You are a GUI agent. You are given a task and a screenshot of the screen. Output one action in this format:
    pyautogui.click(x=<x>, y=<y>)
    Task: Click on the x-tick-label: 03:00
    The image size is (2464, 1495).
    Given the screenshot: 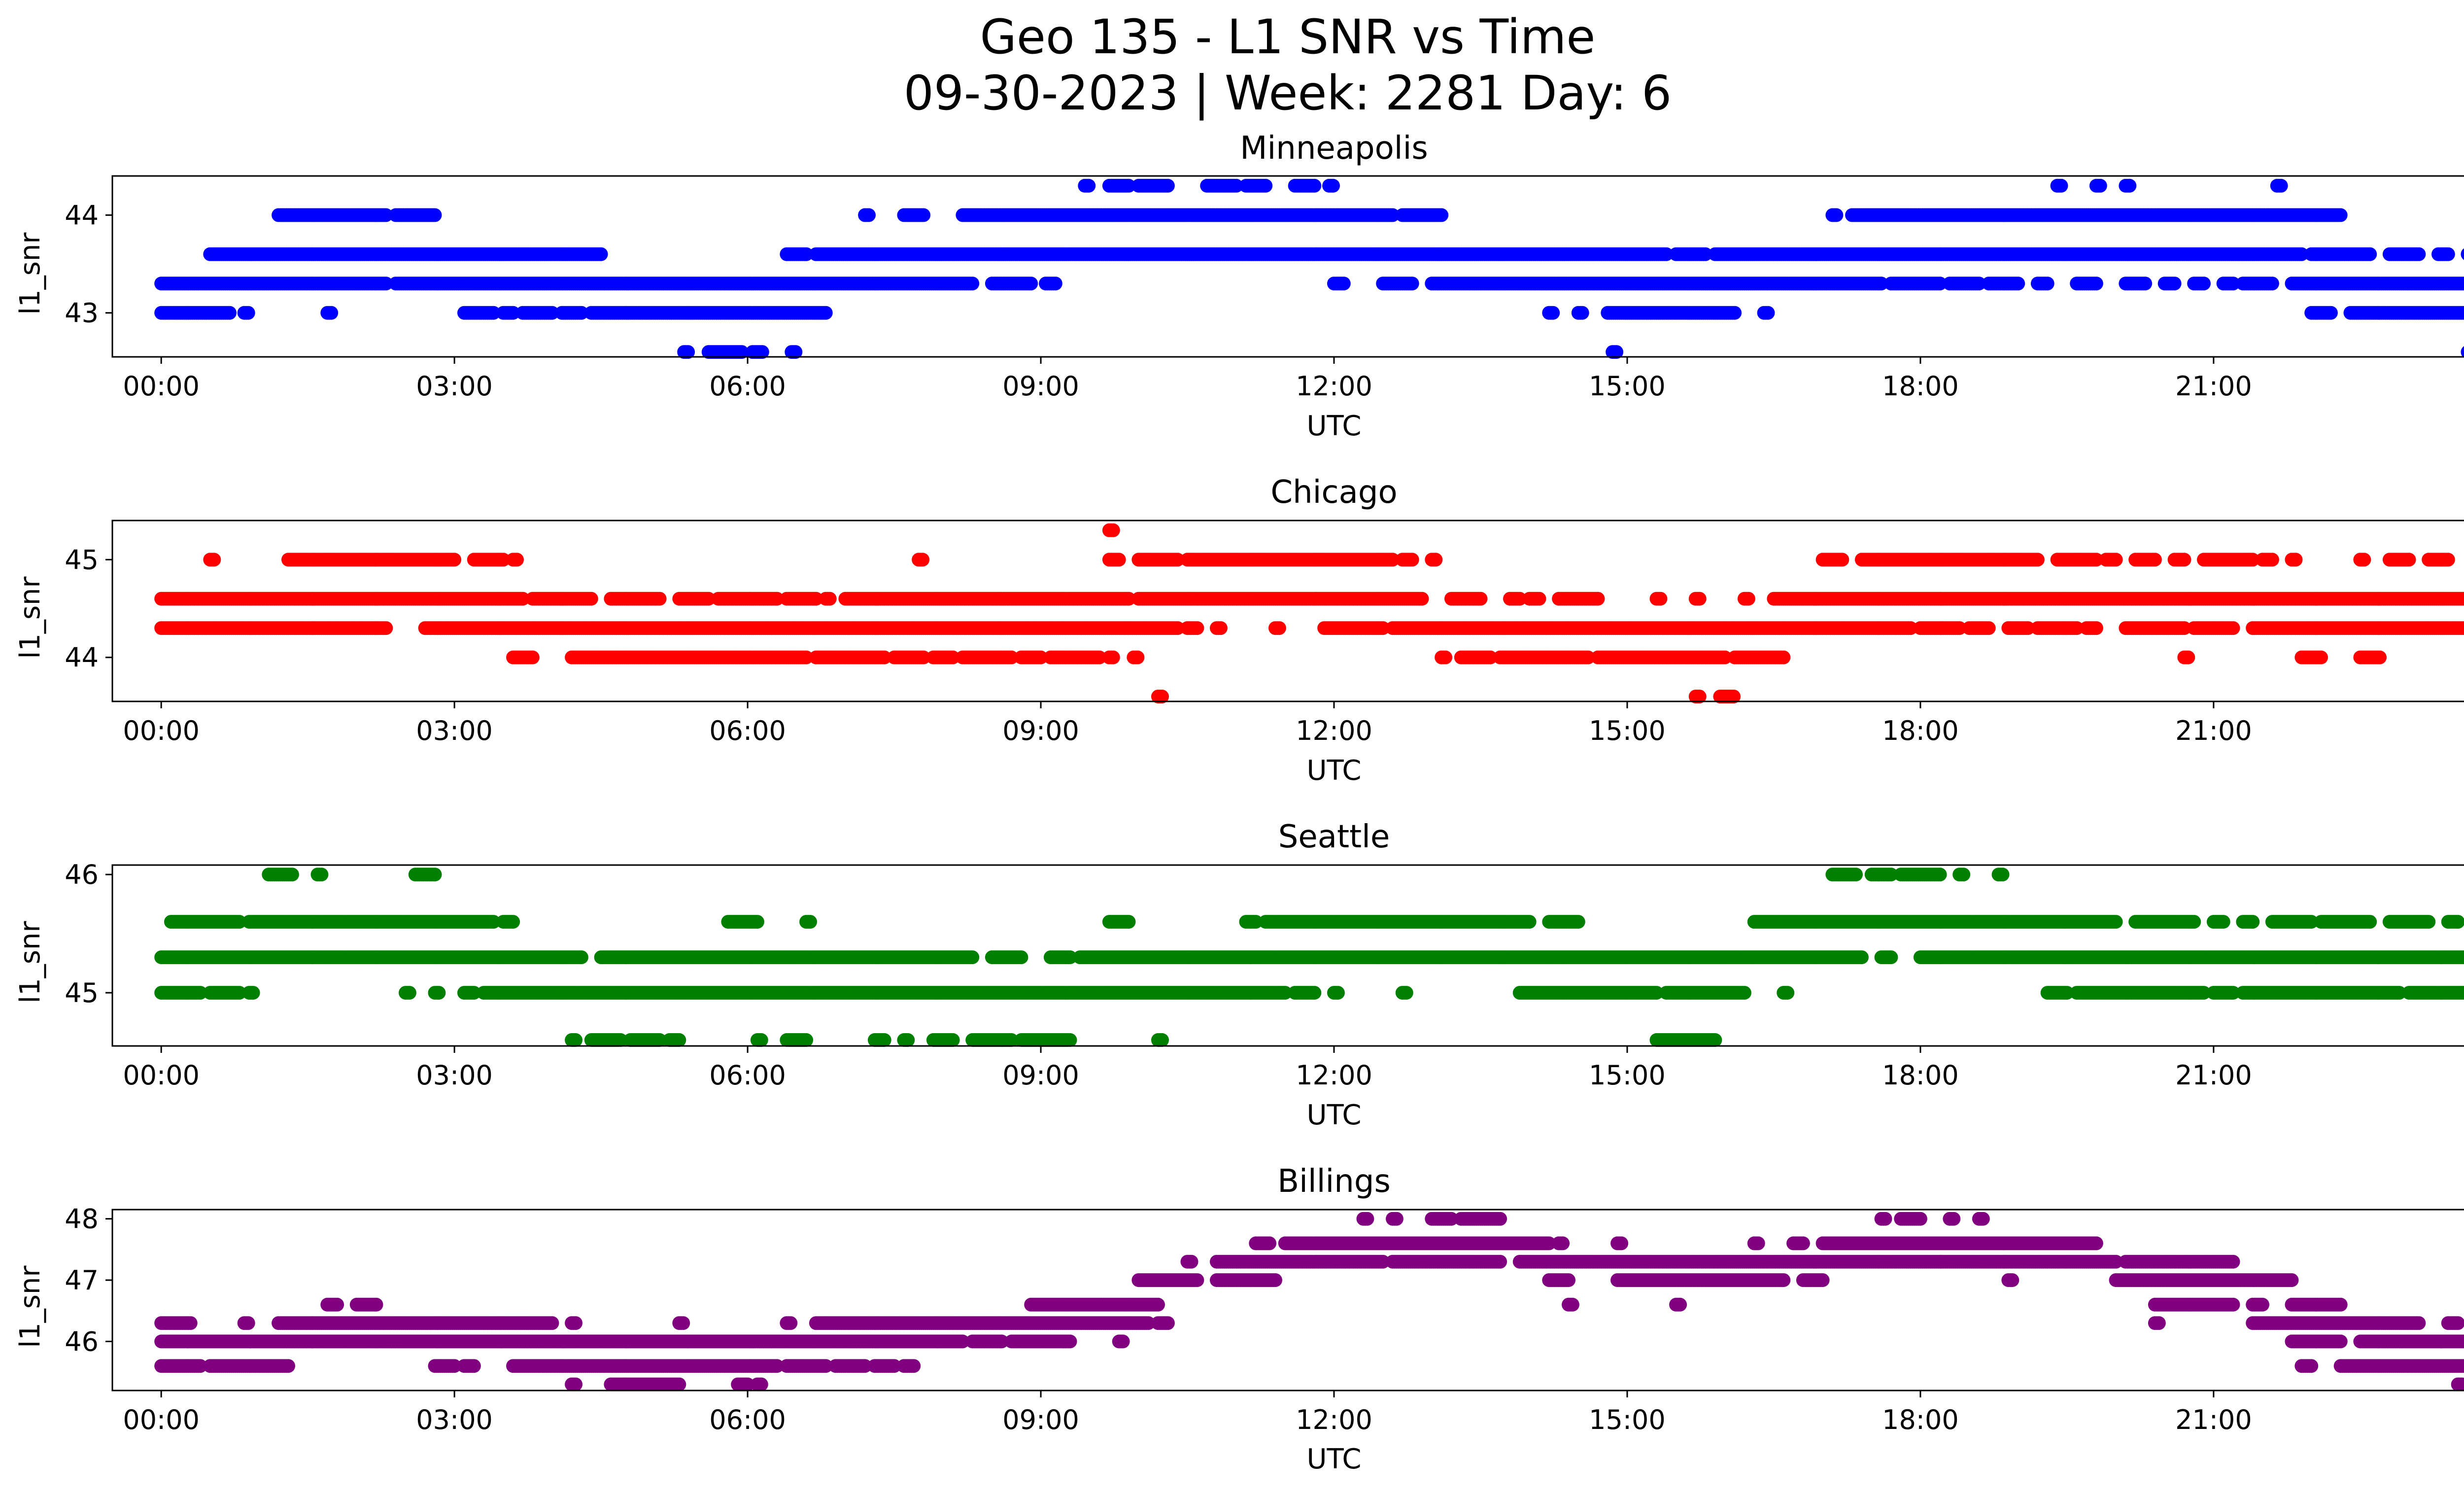 What is the action you would take?
    pyautogui.click(x=454, y=386)
    